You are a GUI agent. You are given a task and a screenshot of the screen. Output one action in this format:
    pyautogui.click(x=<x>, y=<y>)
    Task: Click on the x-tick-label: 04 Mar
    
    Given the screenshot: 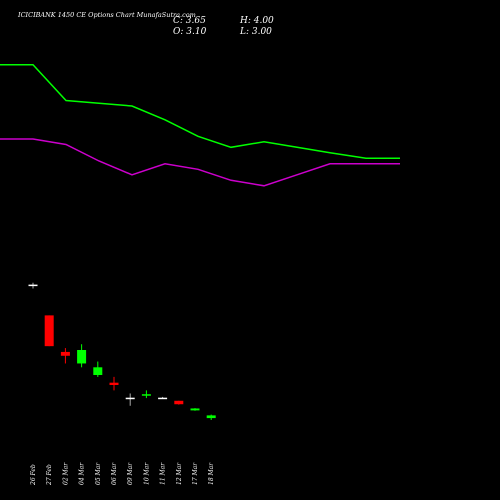 What is the action you would take?
    pyautogui.click(x=82, y=473)
    